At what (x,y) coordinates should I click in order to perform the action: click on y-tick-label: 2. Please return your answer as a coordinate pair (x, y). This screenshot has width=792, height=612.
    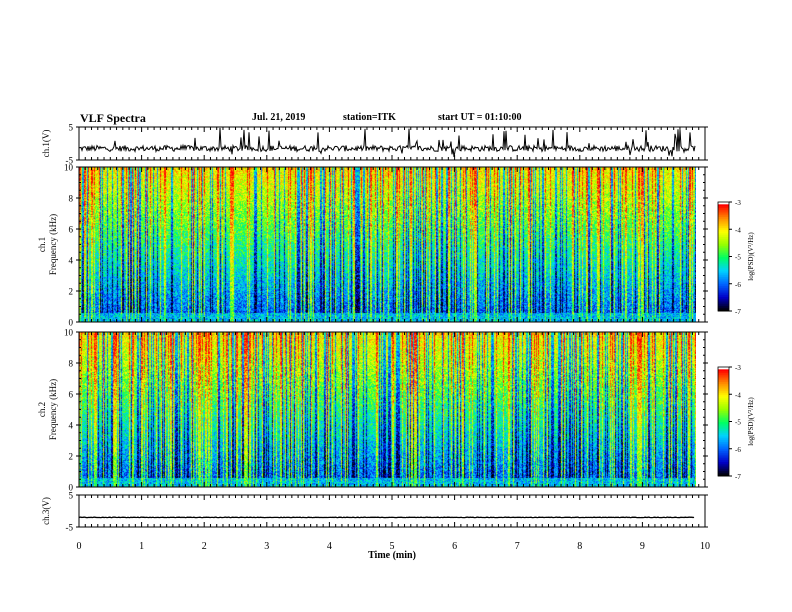
    Looking at the image, I should click on (71, 292).